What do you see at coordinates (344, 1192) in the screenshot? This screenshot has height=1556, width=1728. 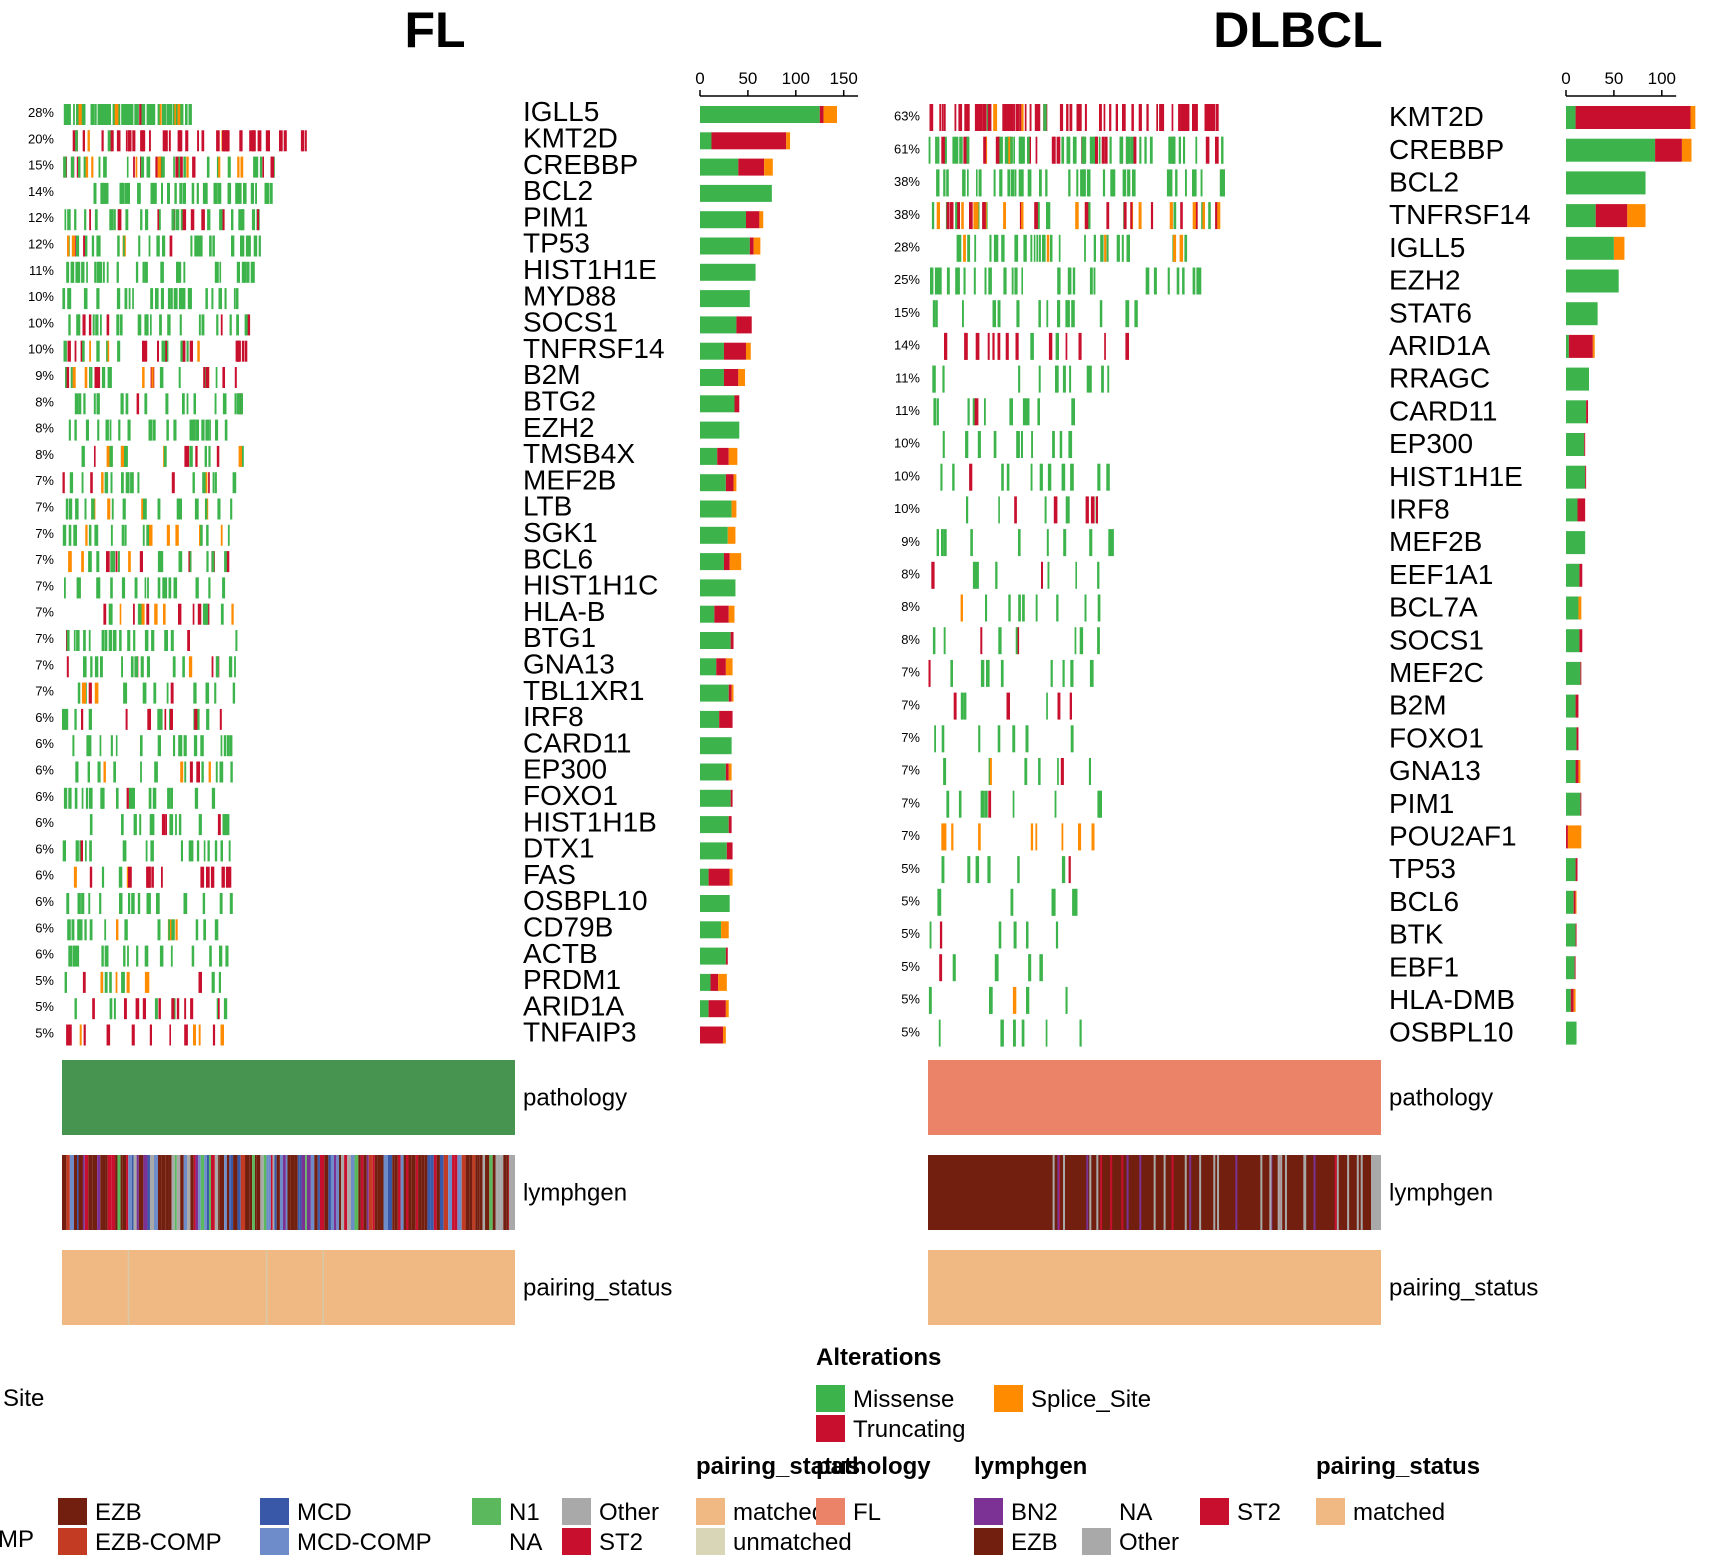 I see `annotation-track: lymphgen` at bounding box center [344, 1192].